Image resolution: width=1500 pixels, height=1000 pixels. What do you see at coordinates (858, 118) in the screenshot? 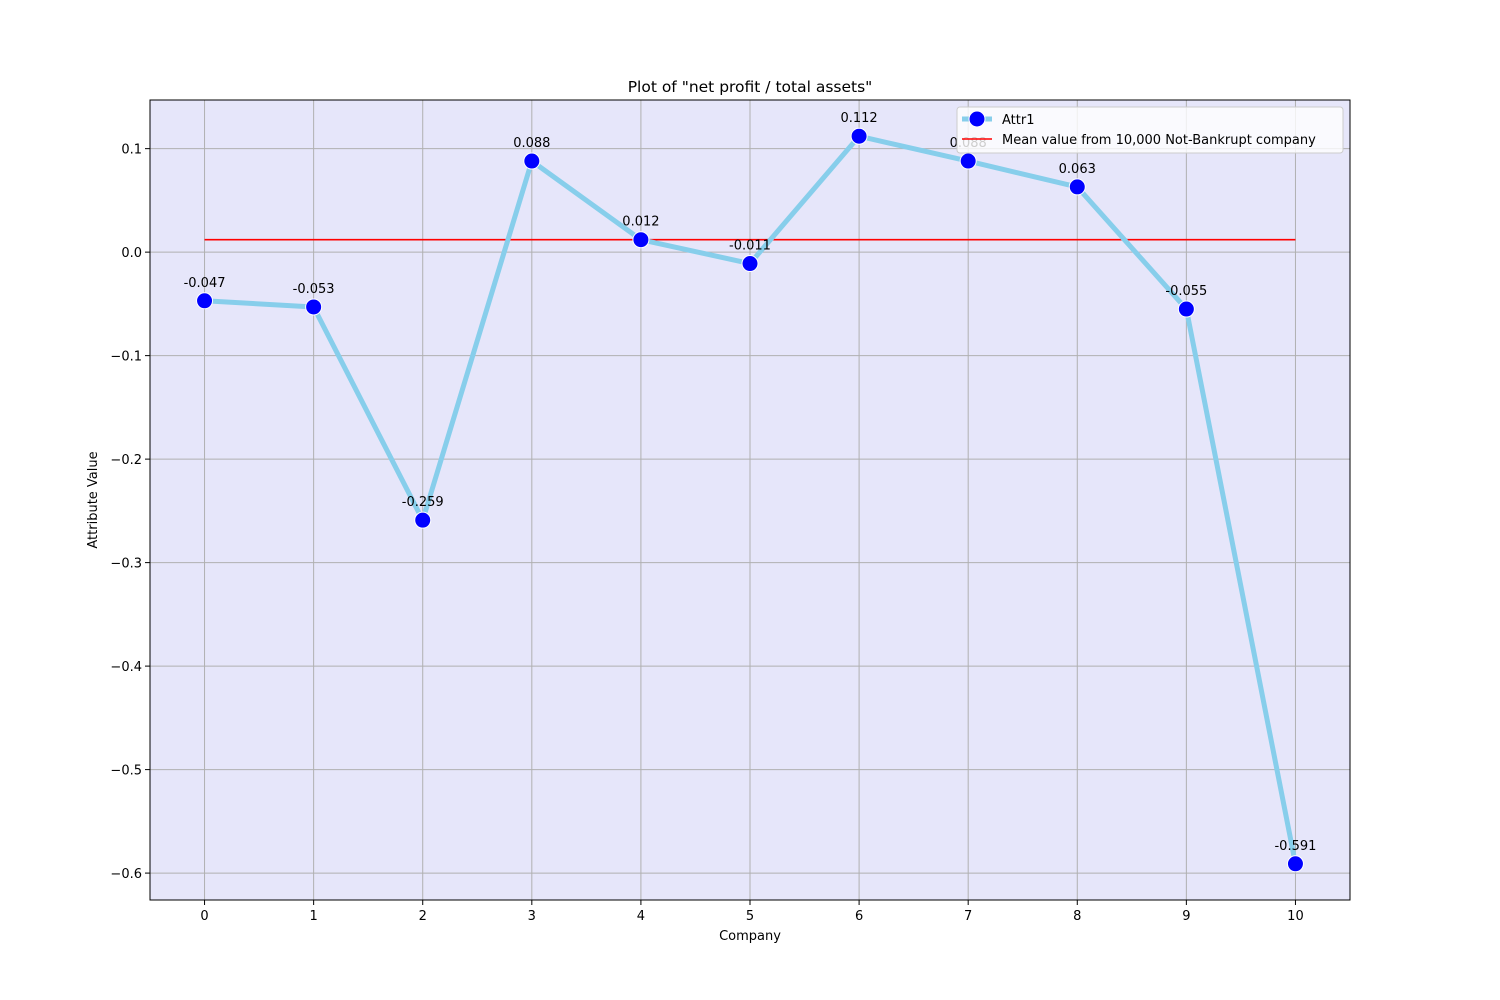
I see `data-label: 0.112` at bounding box center [858, 118].